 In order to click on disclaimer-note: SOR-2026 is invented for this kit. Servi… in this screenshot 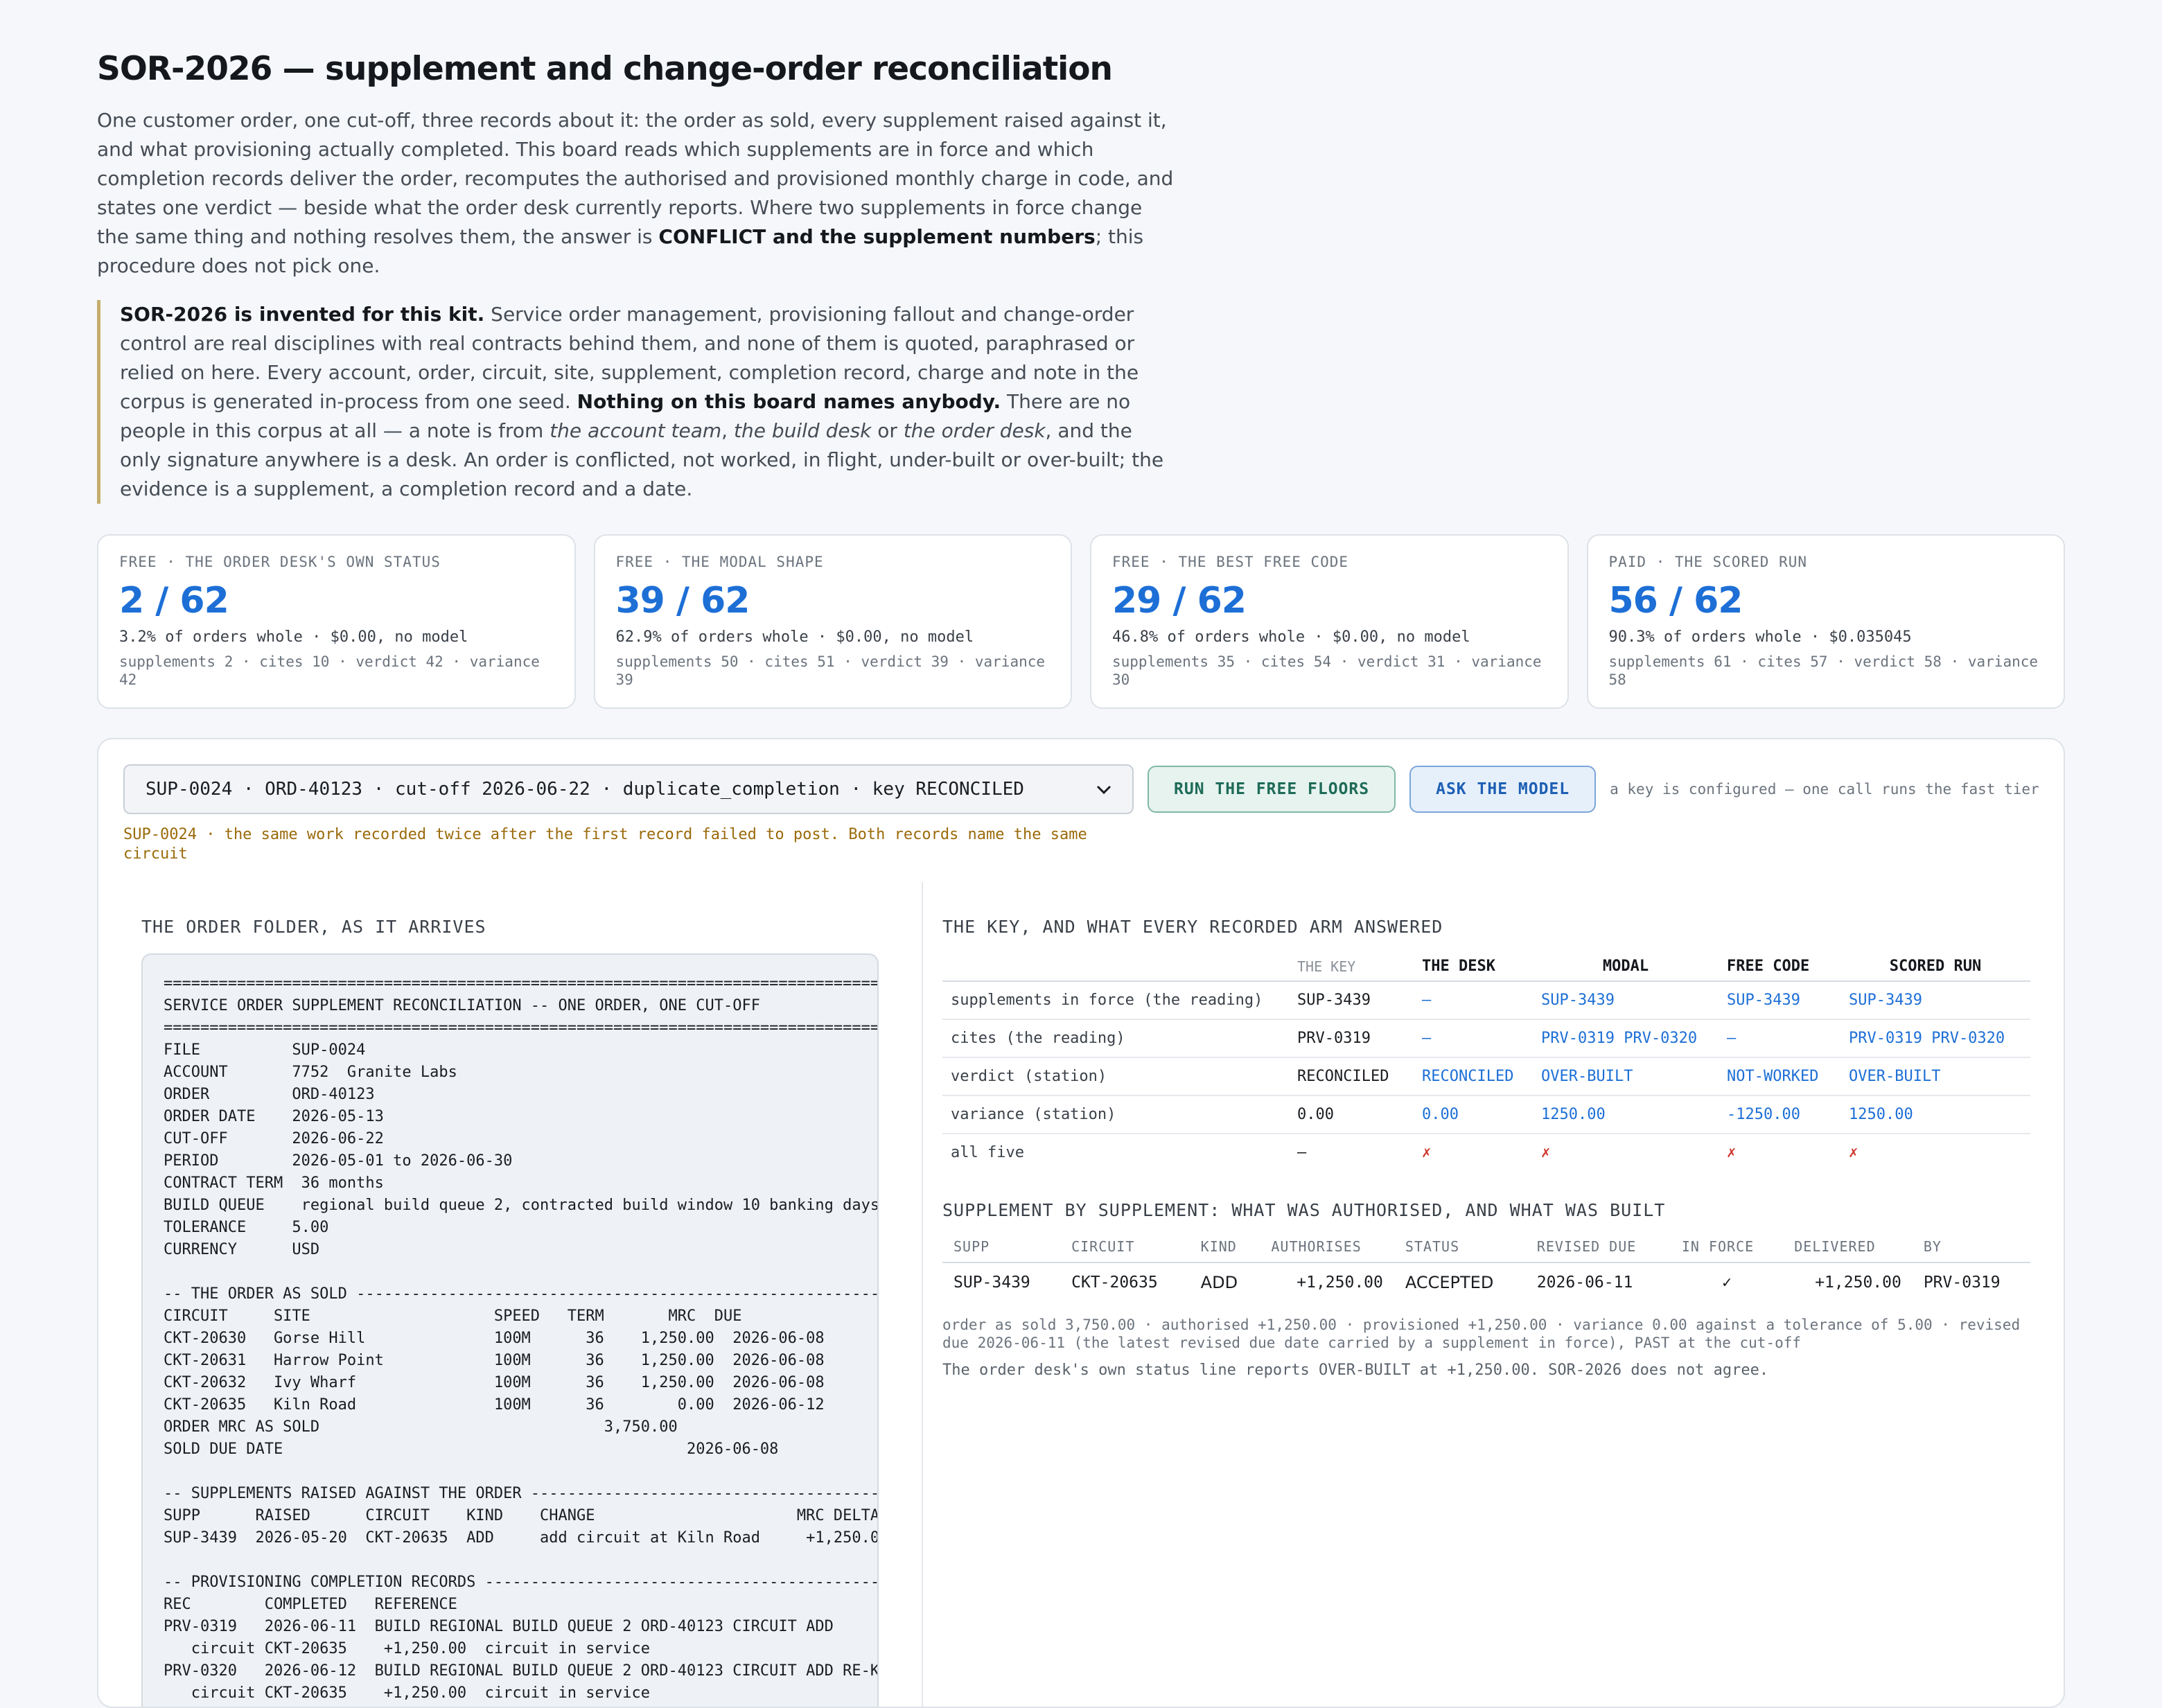, I will do `click(637, 402)`.